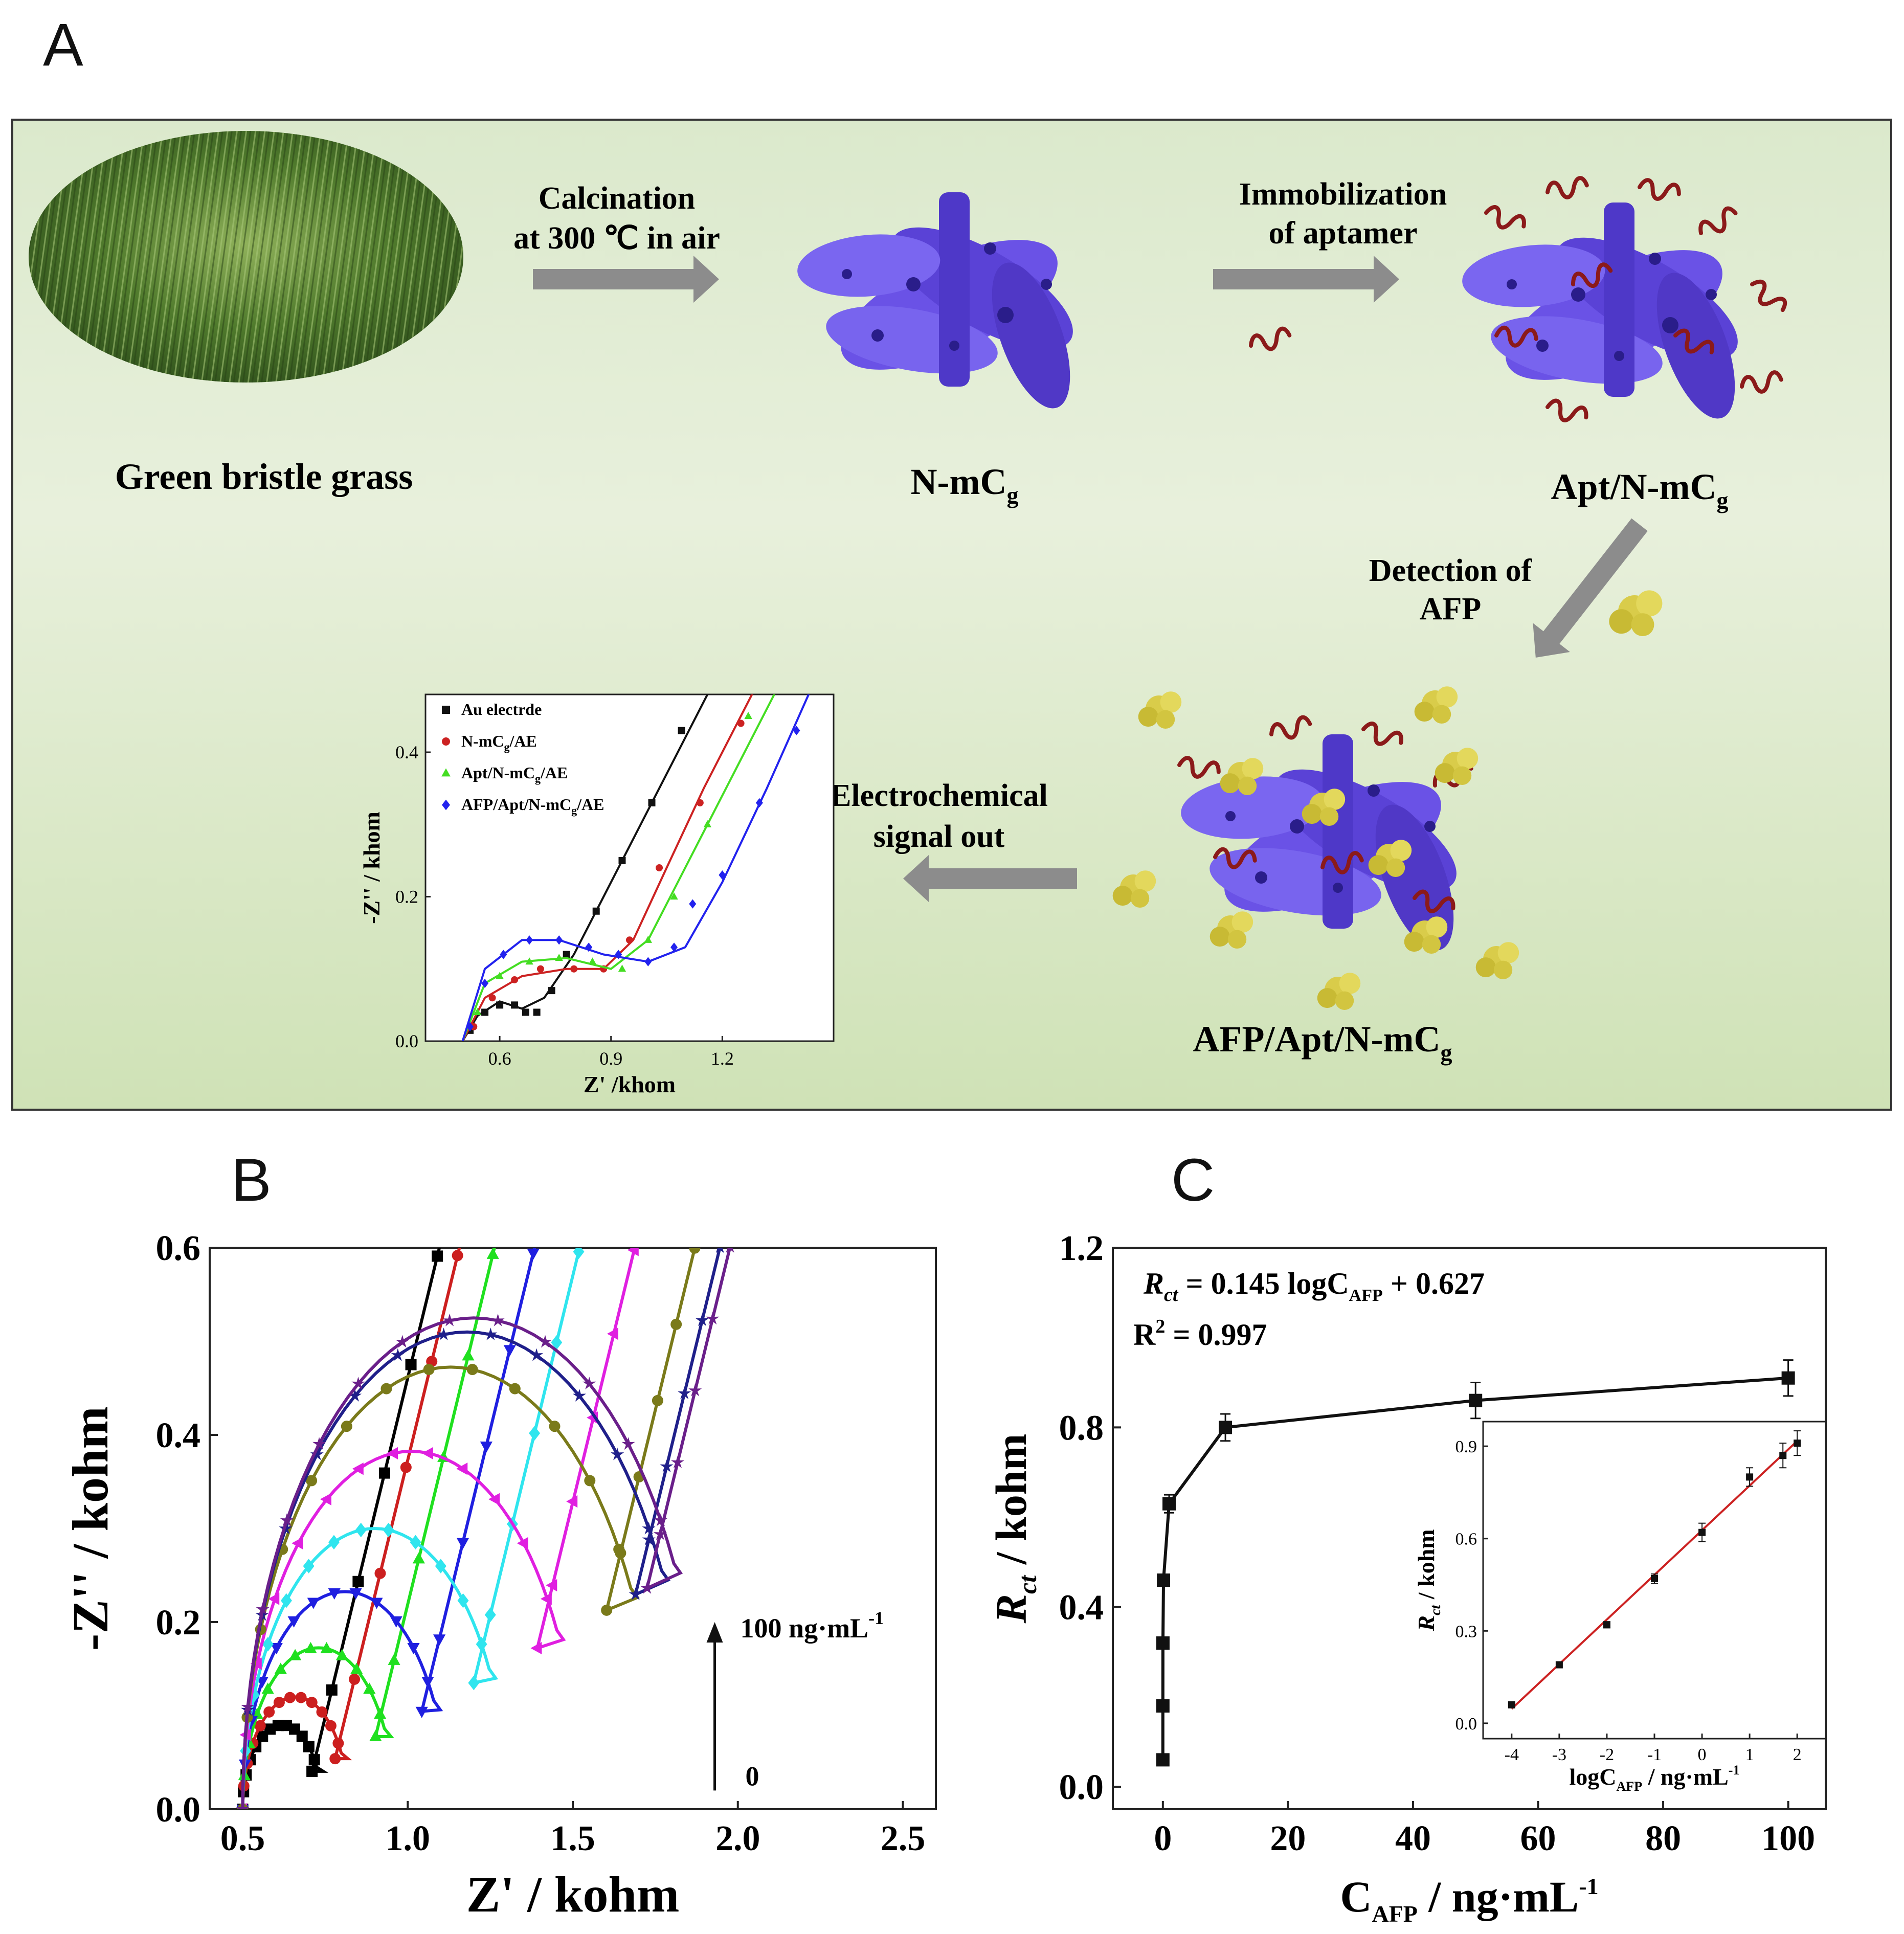 Image resolution: width=1904 pixels, height=1934 pixels. I want to click on calibration-line, so click(1474, 1568).